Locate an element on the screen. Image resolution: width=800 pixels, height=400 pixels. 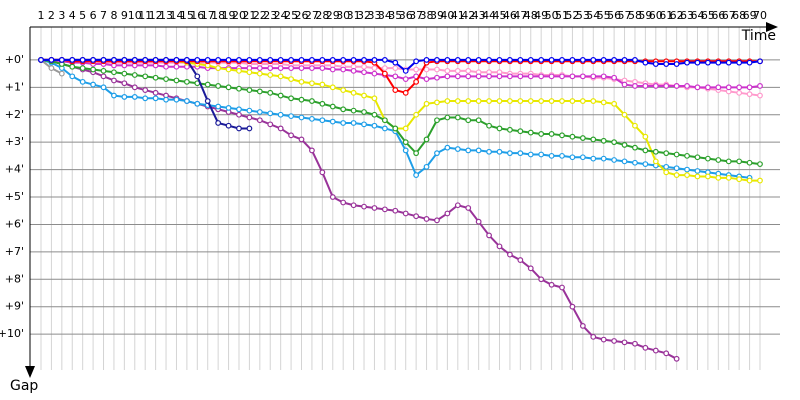
x-tick-label: 25 is located at coordinates (291, 15).